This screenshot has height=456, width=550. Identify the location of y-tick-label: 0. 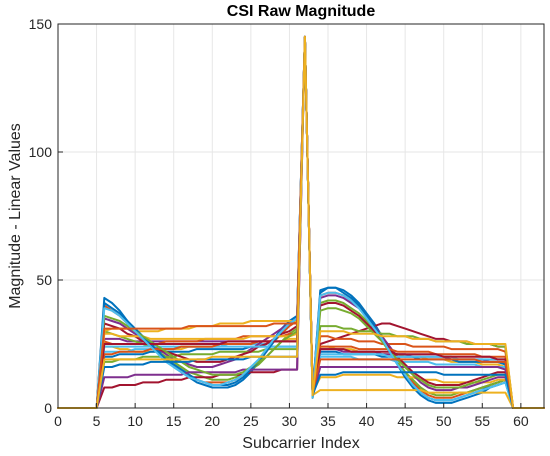
(48, 408).